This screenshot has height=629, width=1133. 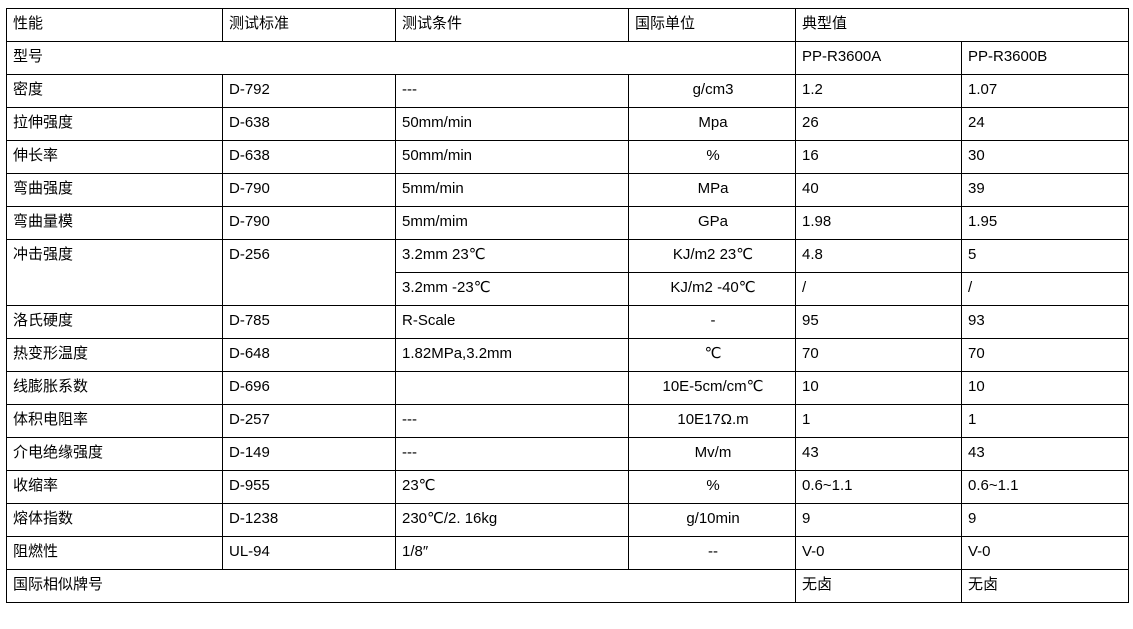 I want to click on table-row-linear-expansion: 线膨胀系数 D-696 10E-5cm/cm℃ 10 10, so click(x=568, y=388).